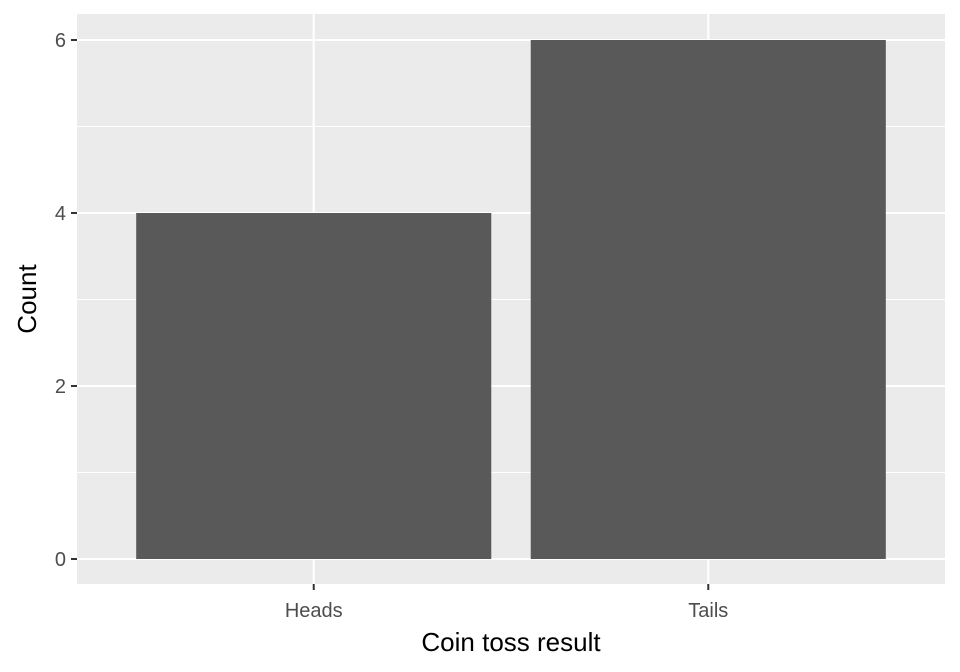  Describe the element at coordinates (27, 299) in the screenshot. I see `y-axis-title: Count` at that location.